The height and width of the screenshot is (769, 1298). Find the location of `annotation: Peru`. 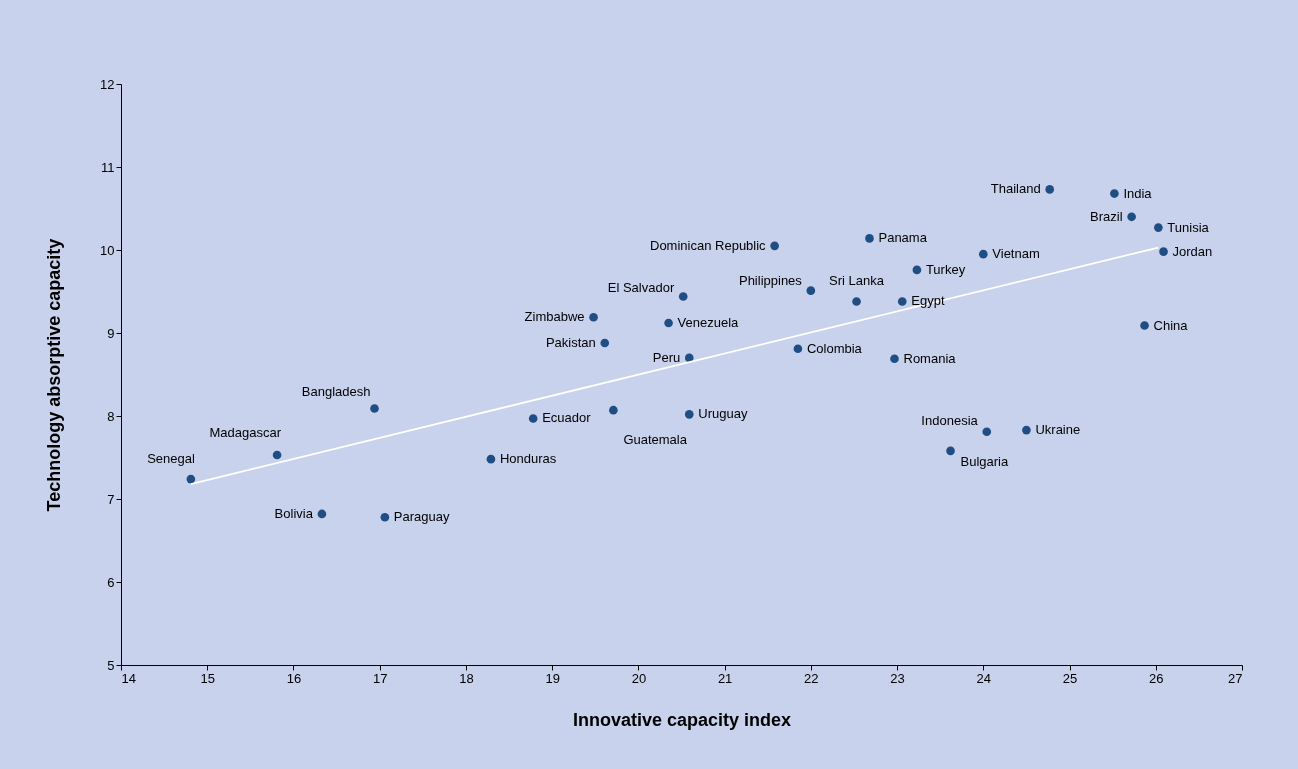

annotation: Peru is located at coordinates (666, 357).